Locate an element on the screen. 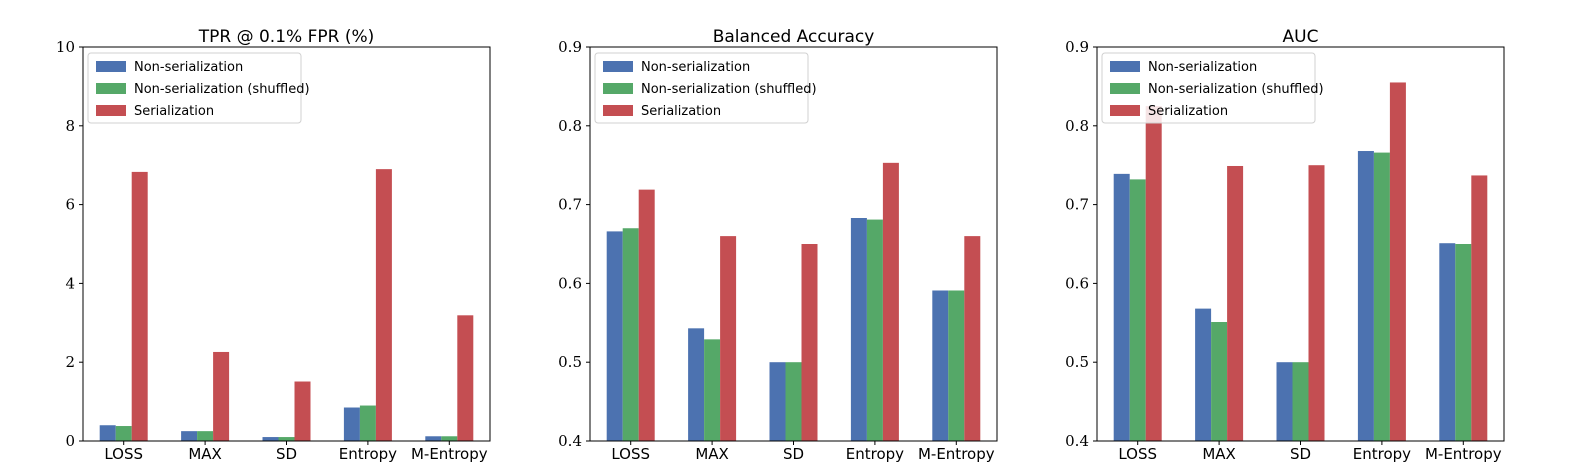 This screenshot has width=1578, height=473. y-tick-label: 0.6 is located at coordinates (1077, 283).